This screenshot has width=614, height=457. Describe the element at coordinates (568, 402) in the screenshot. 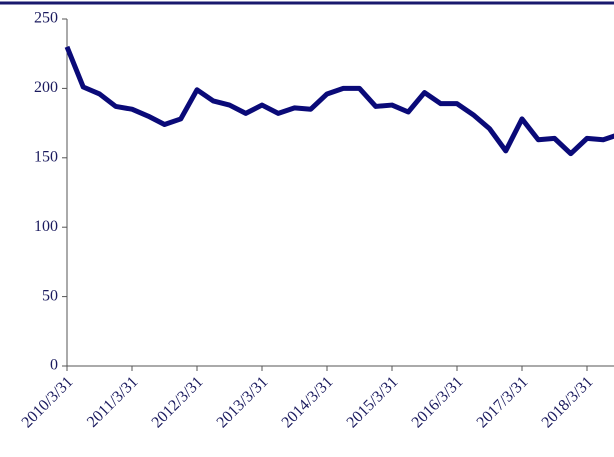

I see `x-tick-label: 2018/3/31` at that location.